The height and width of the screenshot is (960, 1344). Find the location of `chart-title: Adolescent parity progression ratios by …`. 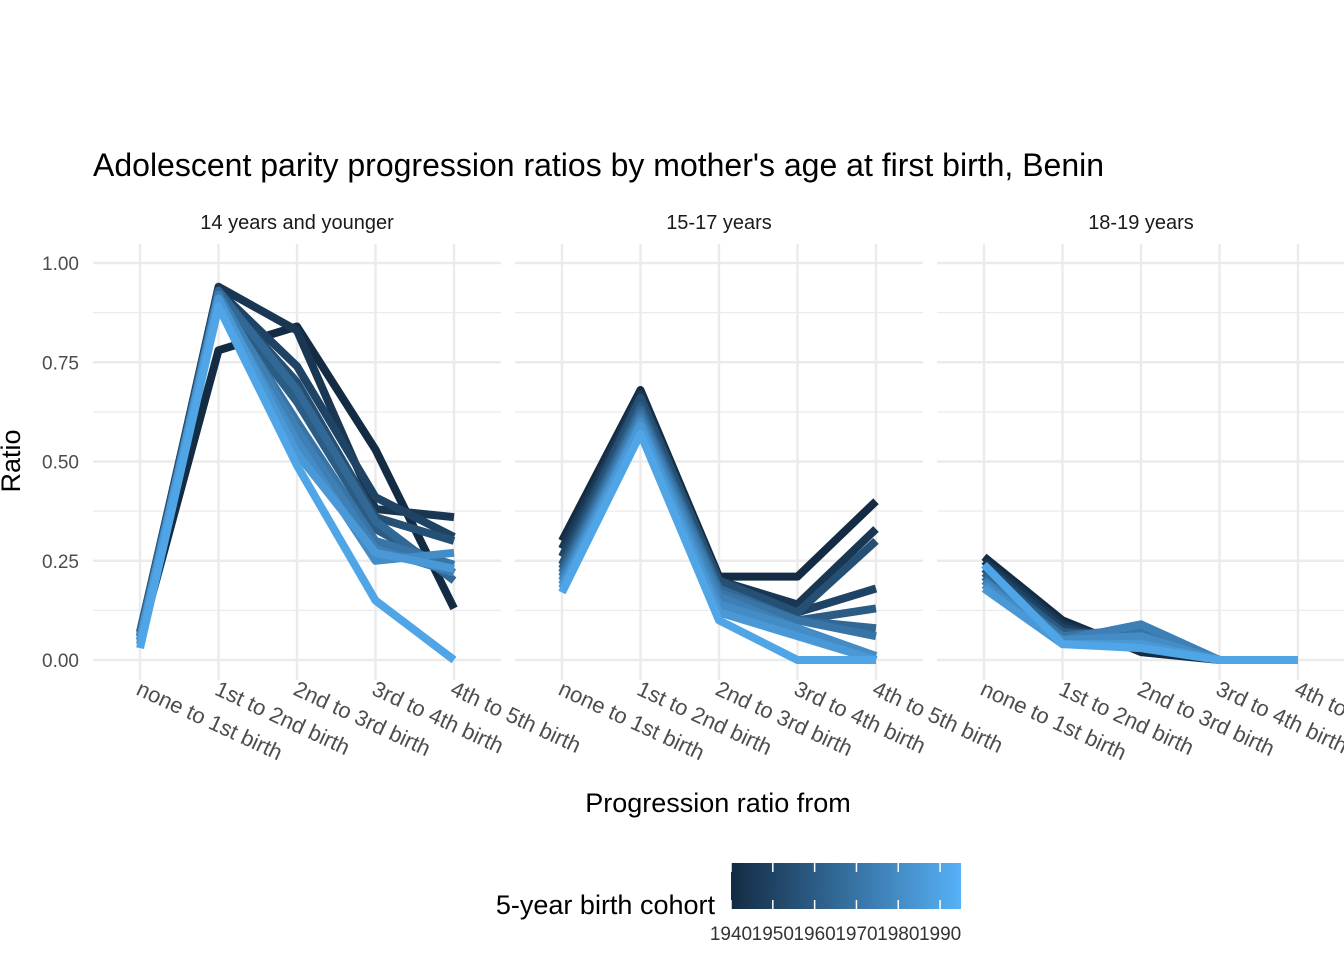

chart-title: Adolescent parity progression ratios by … is located at coordinates (598, 165).